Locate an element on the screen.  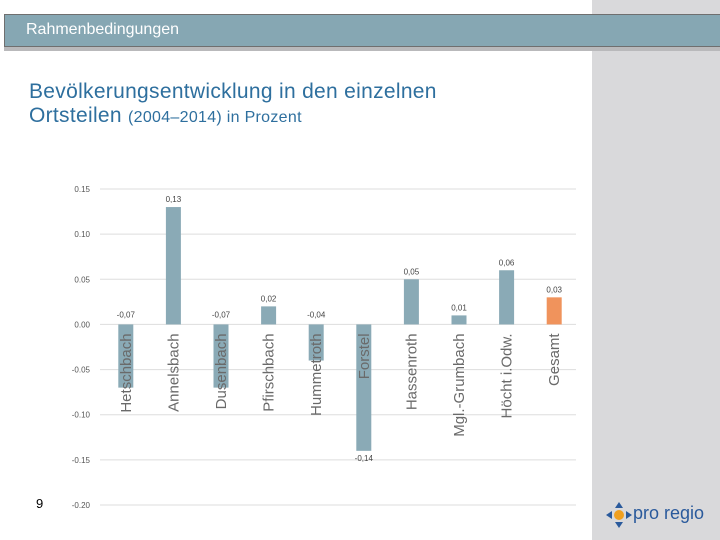
data-label: 0,06 is located at coordinates (507, 262).